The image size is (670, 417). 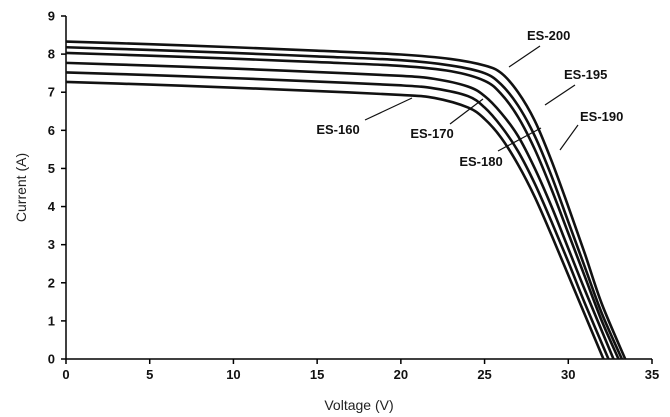 I want to click on y-tick-label: 0, so click(x=51, y=359).